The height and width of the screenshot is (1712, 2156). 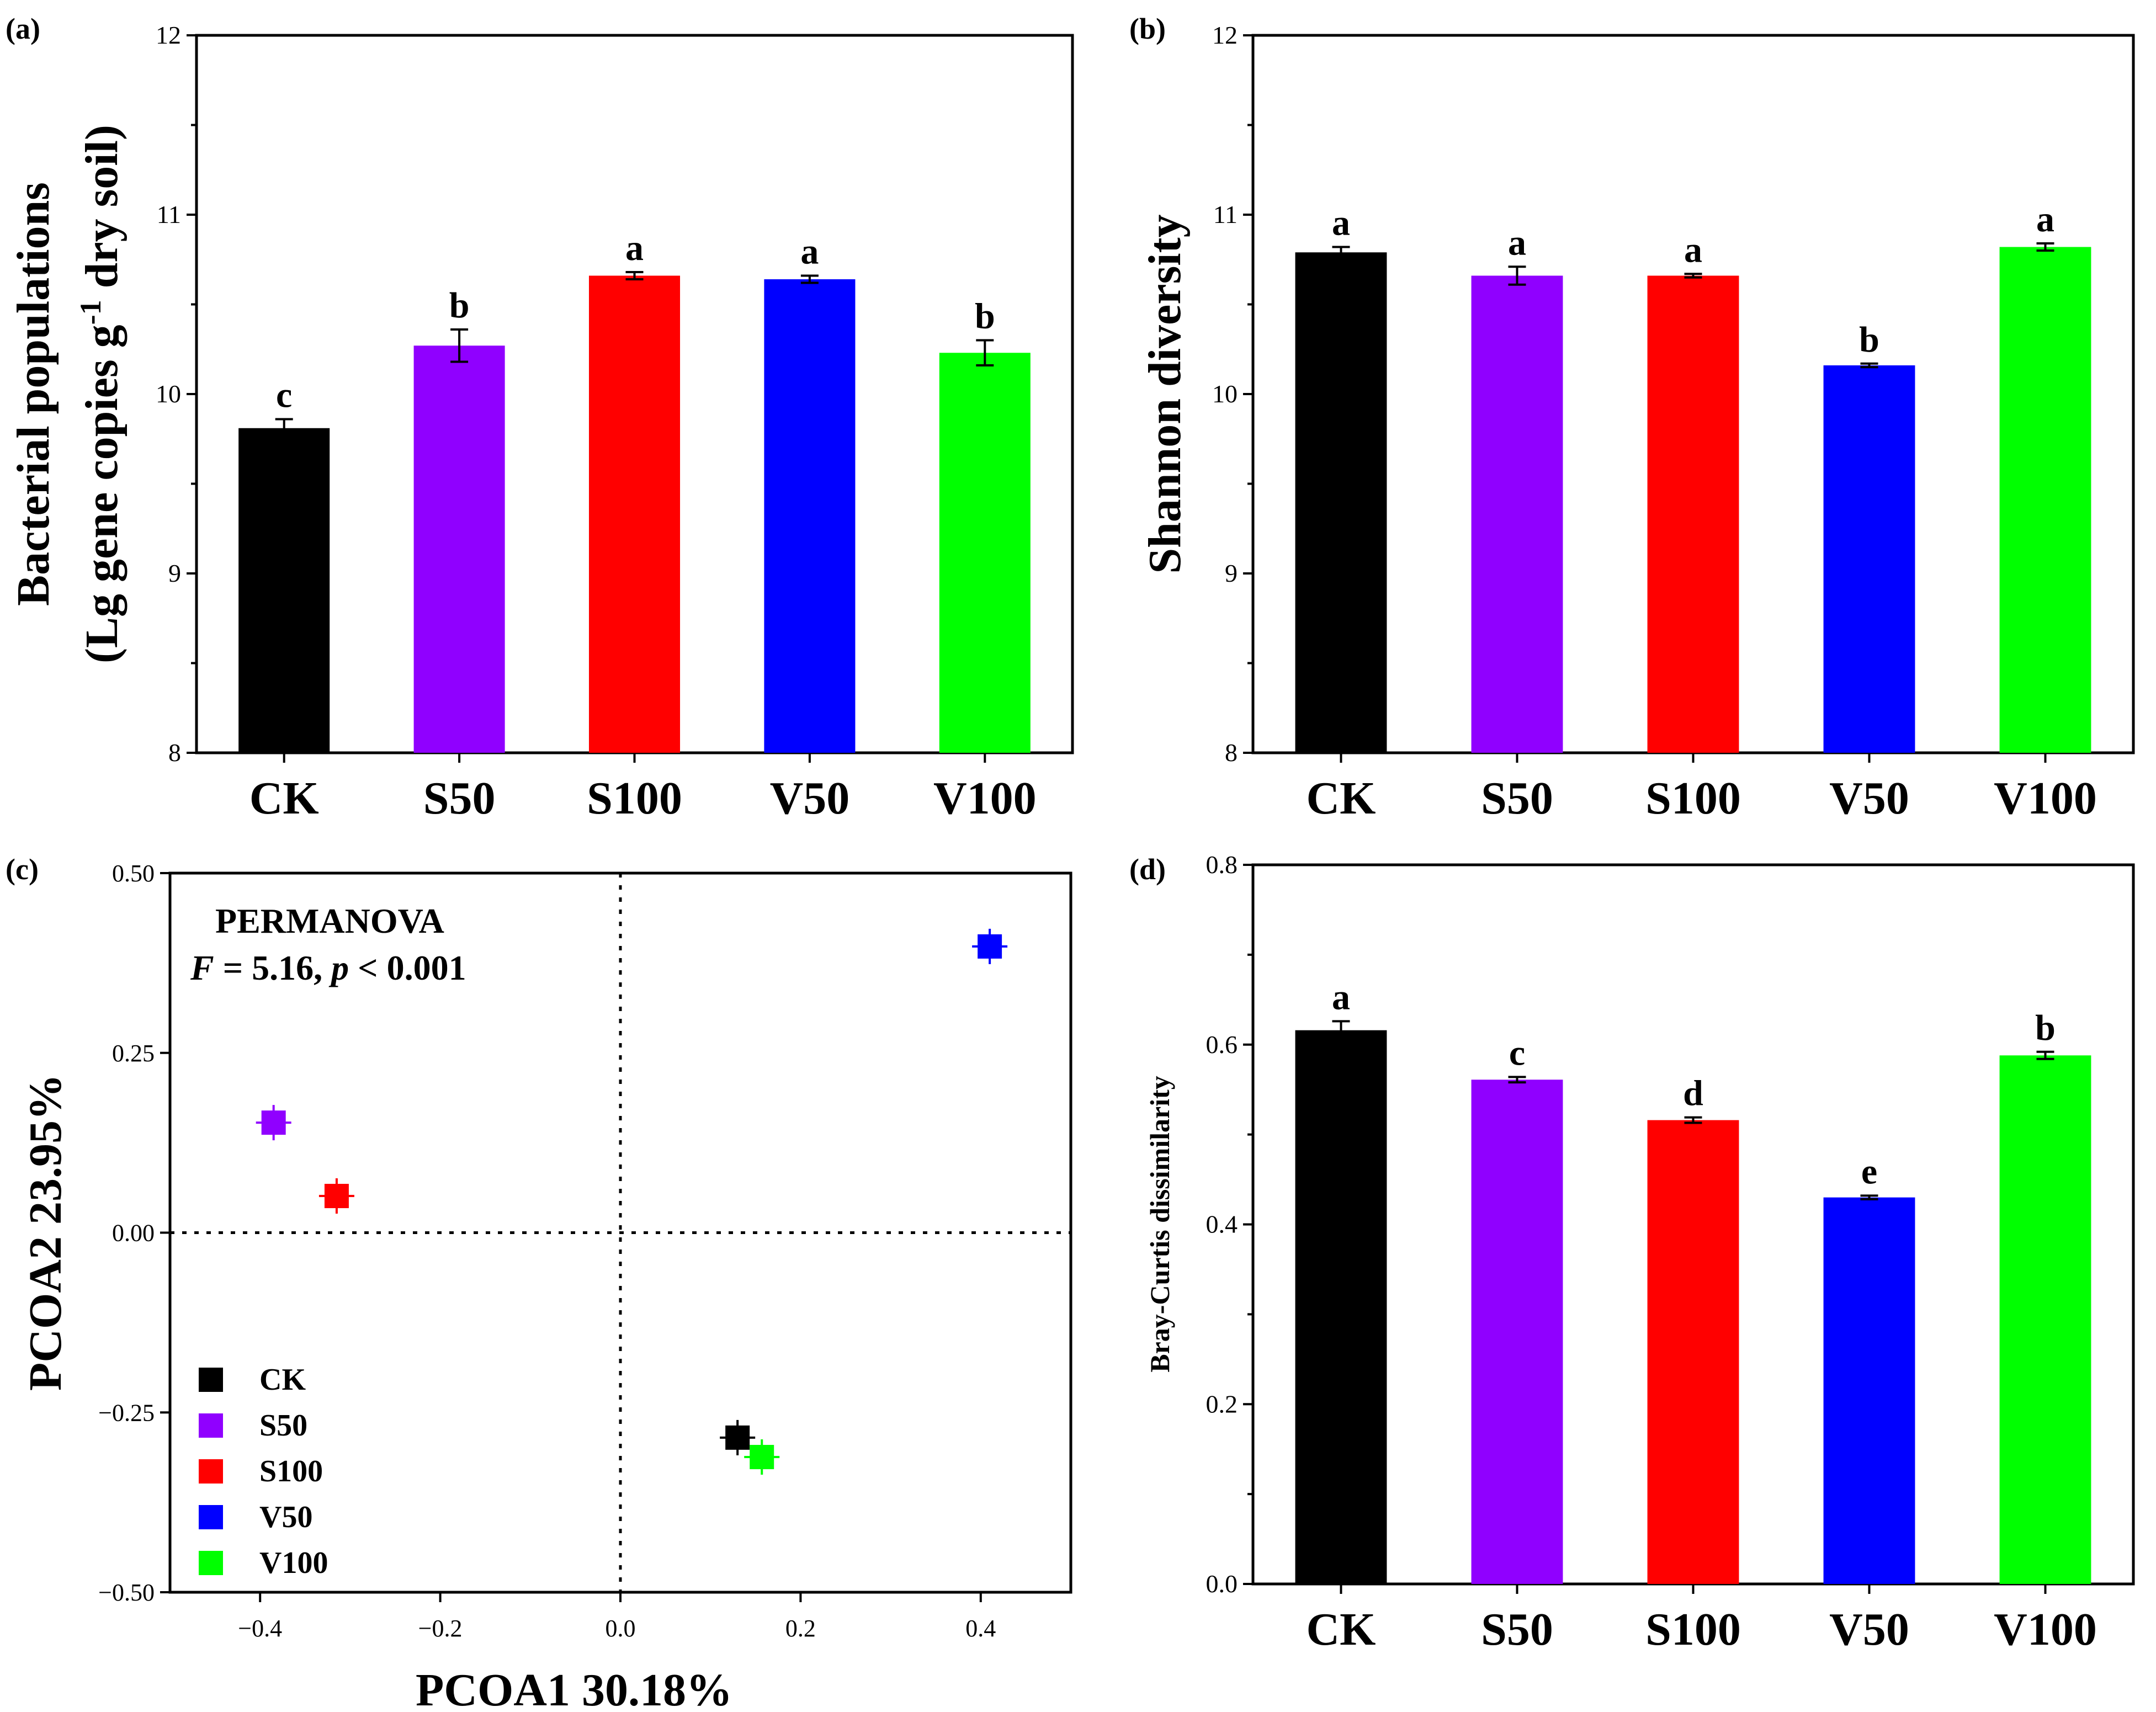 What do you see at coordinates (283, 1426) in the screenshot?
I see `legend-label: S50` at bounding box center [283, 1426].